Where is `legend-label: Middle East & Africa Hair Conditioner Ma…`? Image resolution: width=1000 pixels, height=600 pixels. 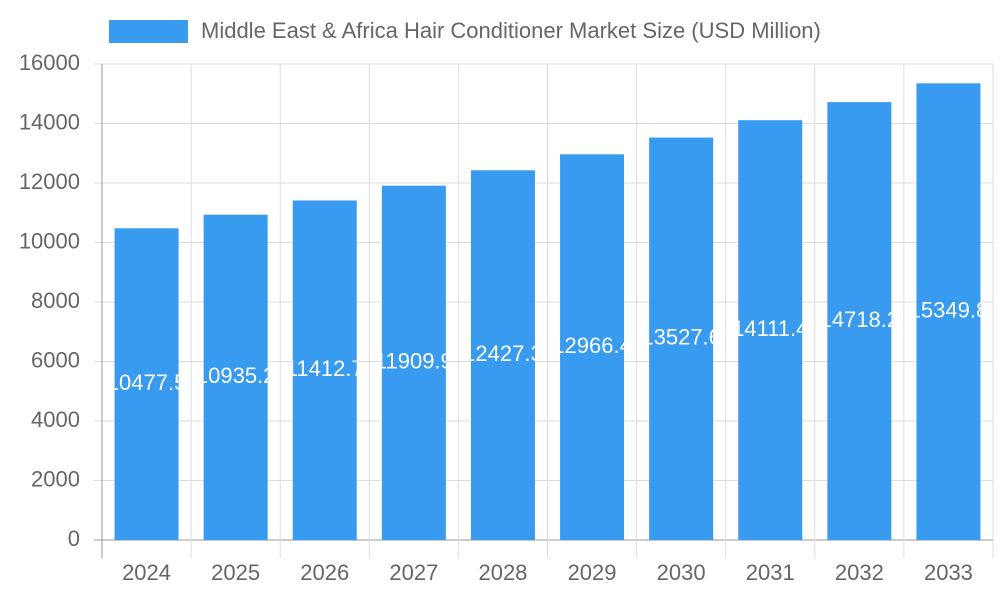 legend-label: Middle East & Africa Hair Conditioner Ma… is located at coordinates (511, 30).